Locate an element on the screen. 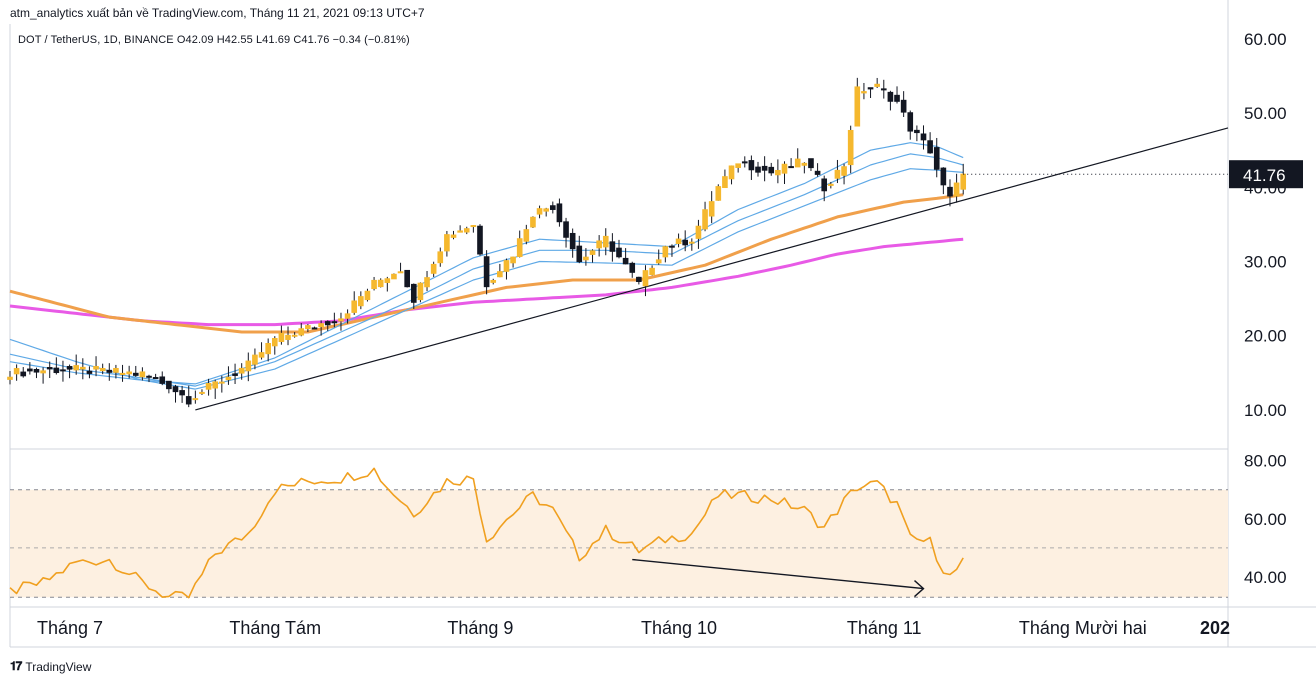 Image resolution: width=1316 pixels, height=685 pixels. rsi-band is located at coordinates (619, 543).